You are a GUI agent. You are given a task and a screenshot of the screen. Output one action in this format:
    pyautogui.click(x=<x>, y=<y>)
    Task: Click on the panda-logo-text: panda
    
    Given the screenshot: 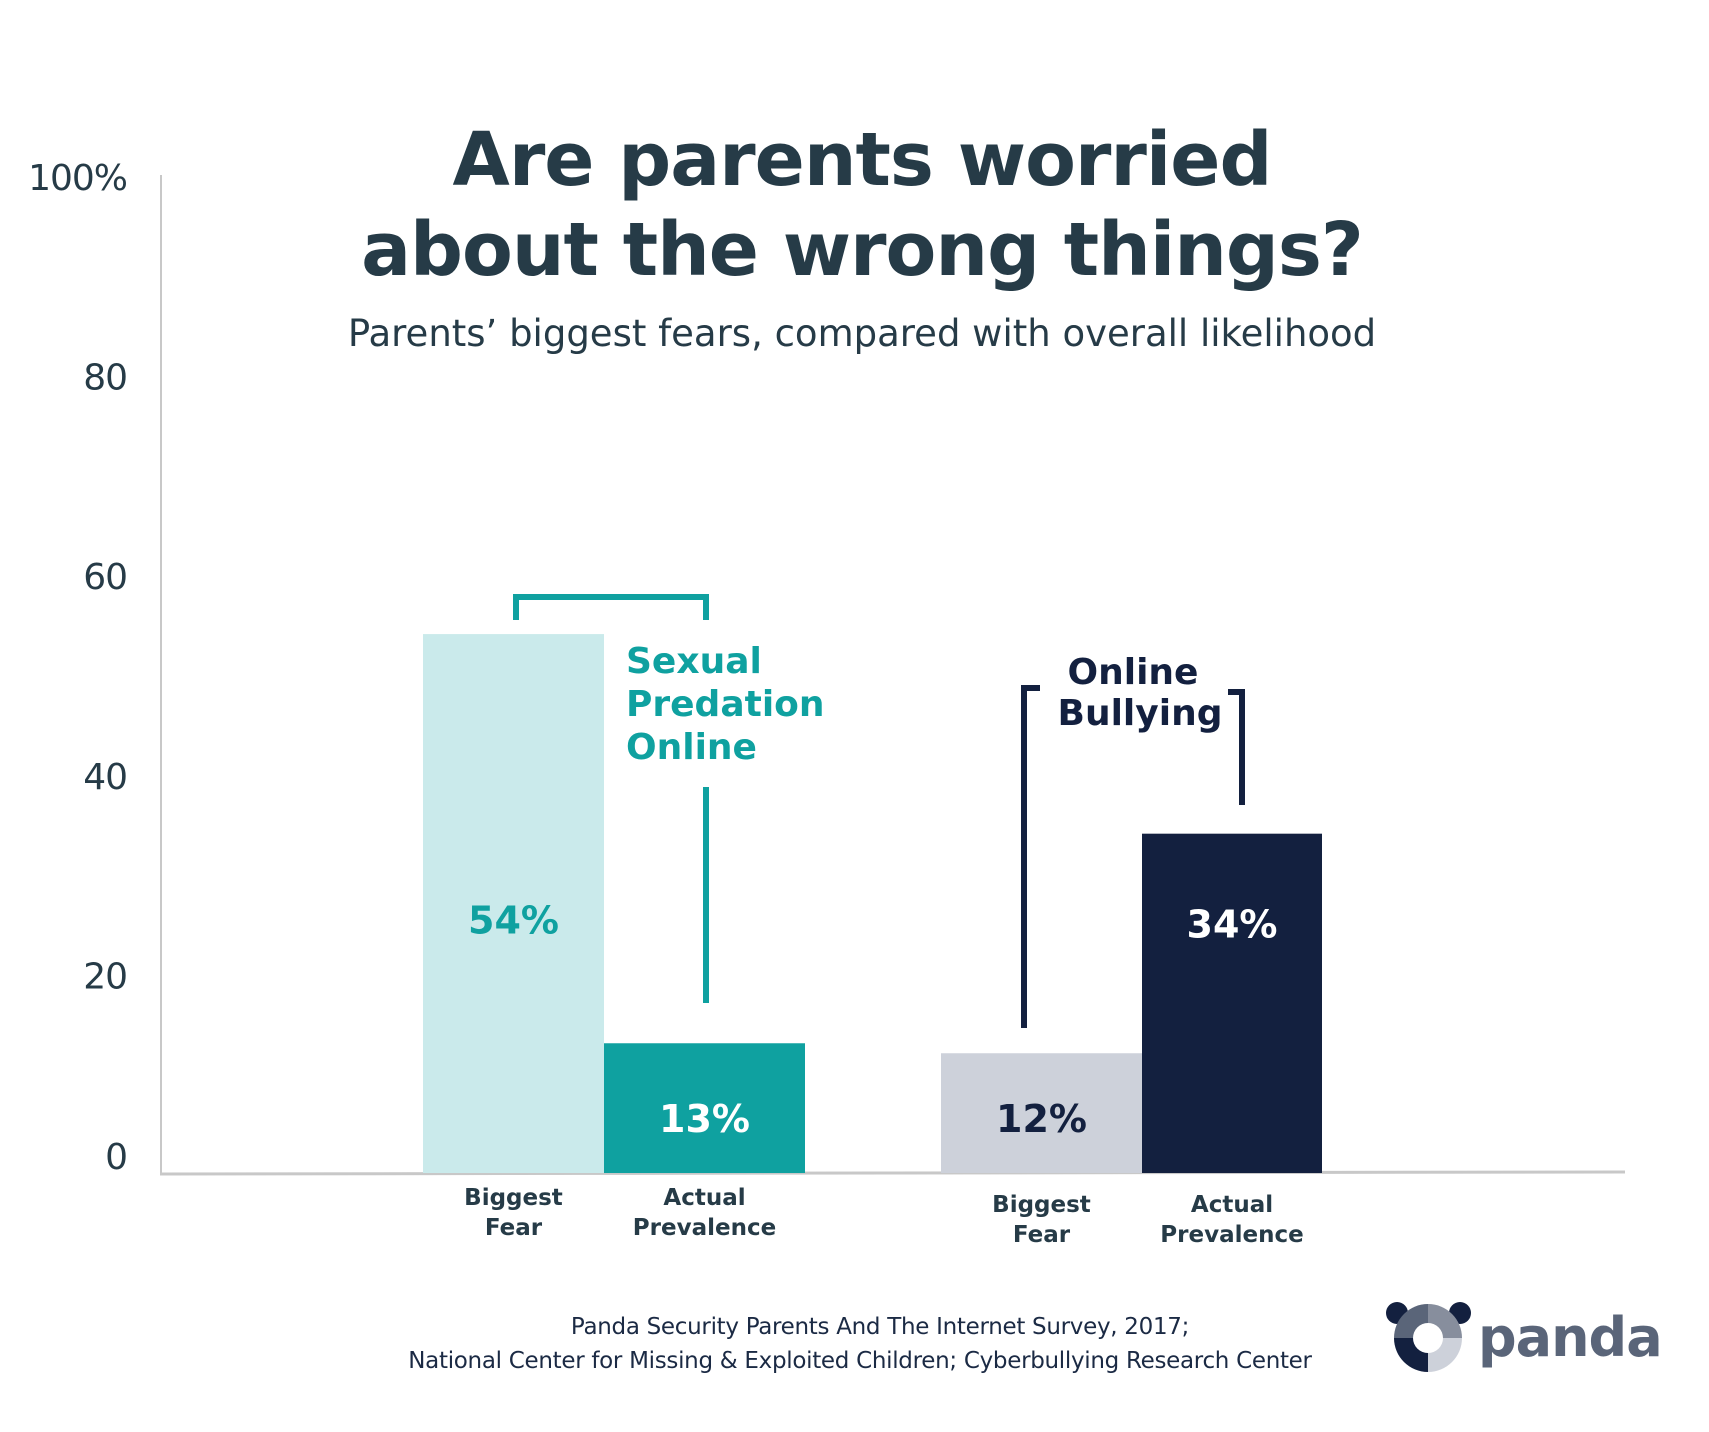 What is the action you would take?
    pyautogui.click(x=1570, y=1337)
    